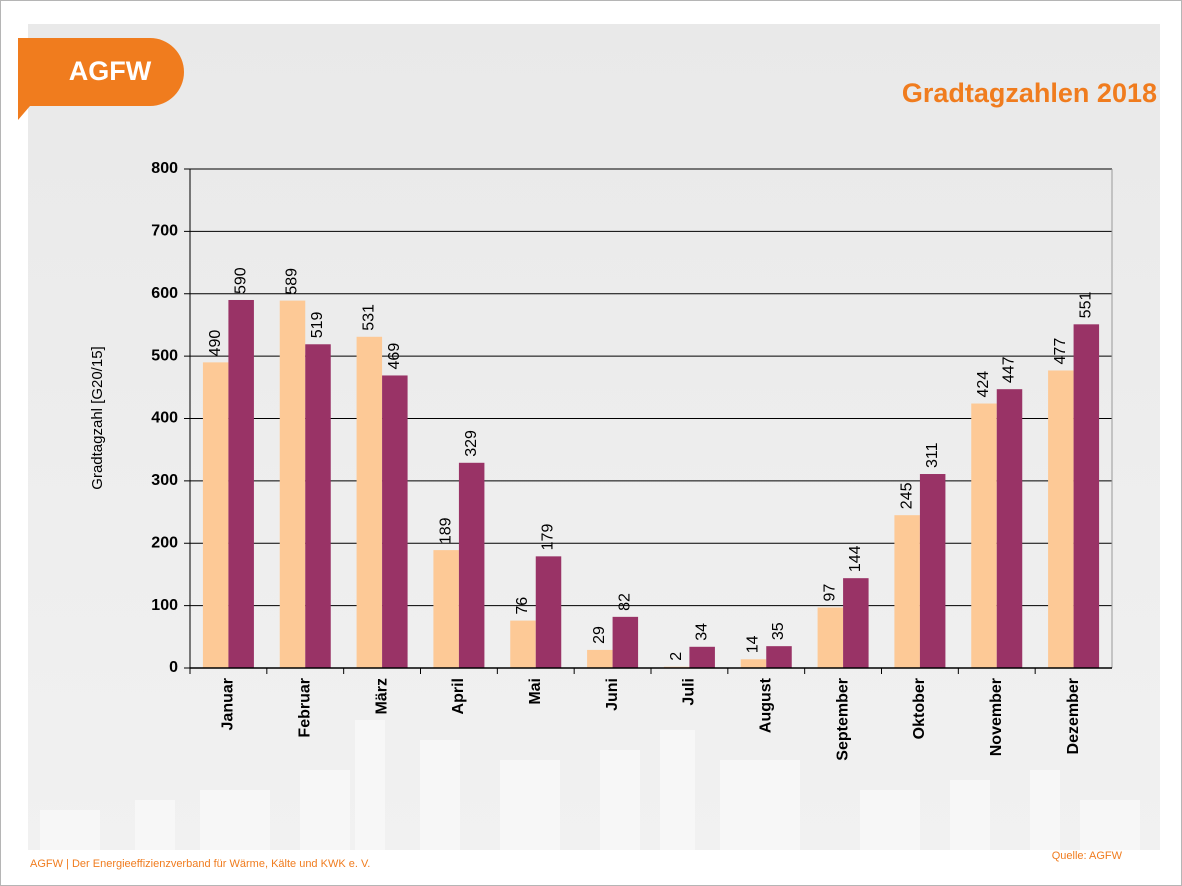 This screenshot has height=886, width=1182. What do you see at coordinates (164, 480) in the screenshot?
I see `y-tick-label: 300` at bounding box center [164, 480].